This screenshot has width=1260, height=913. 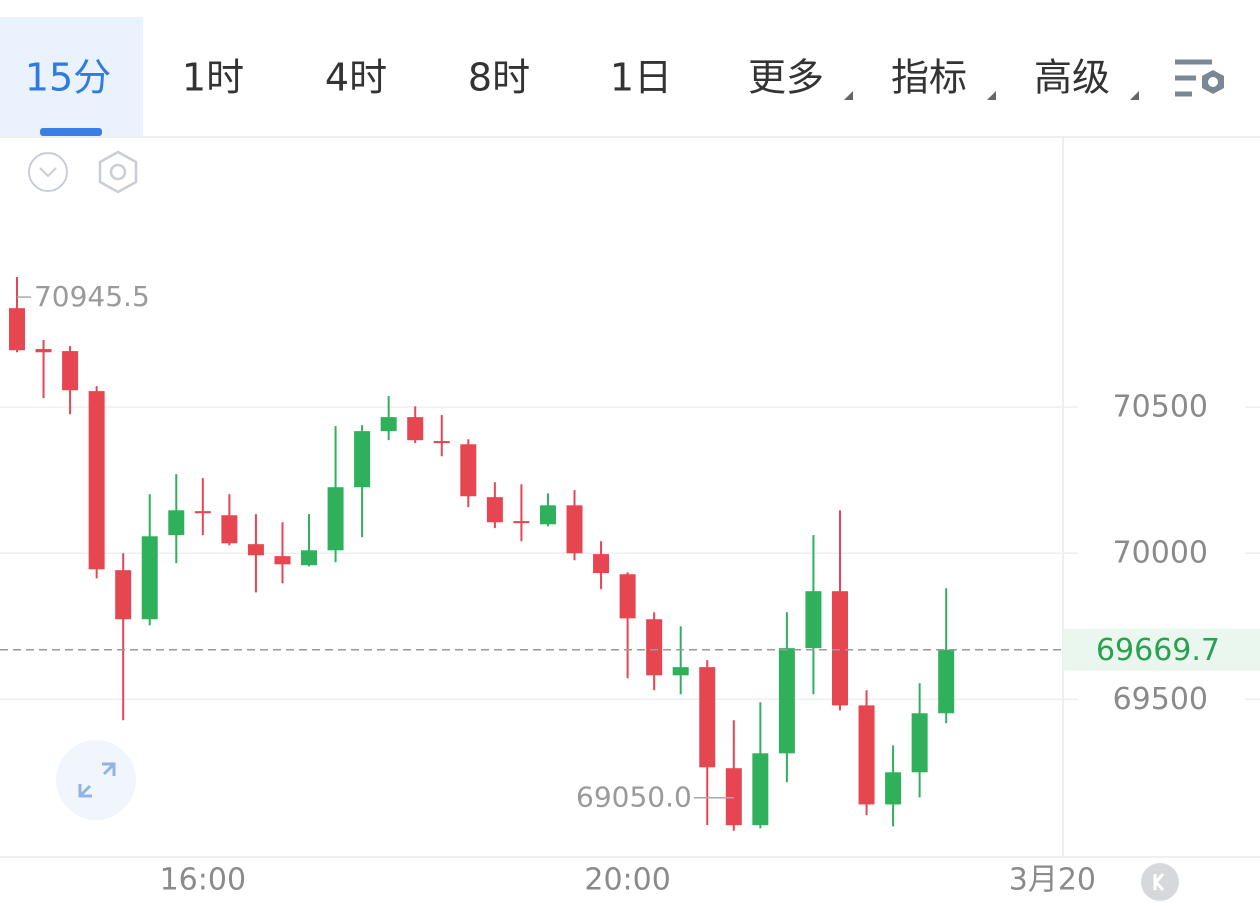 What do you see at coordinates (1072, 78) in the screenshot?
I see `tab: 高级` at bounding box center [1072, 78].